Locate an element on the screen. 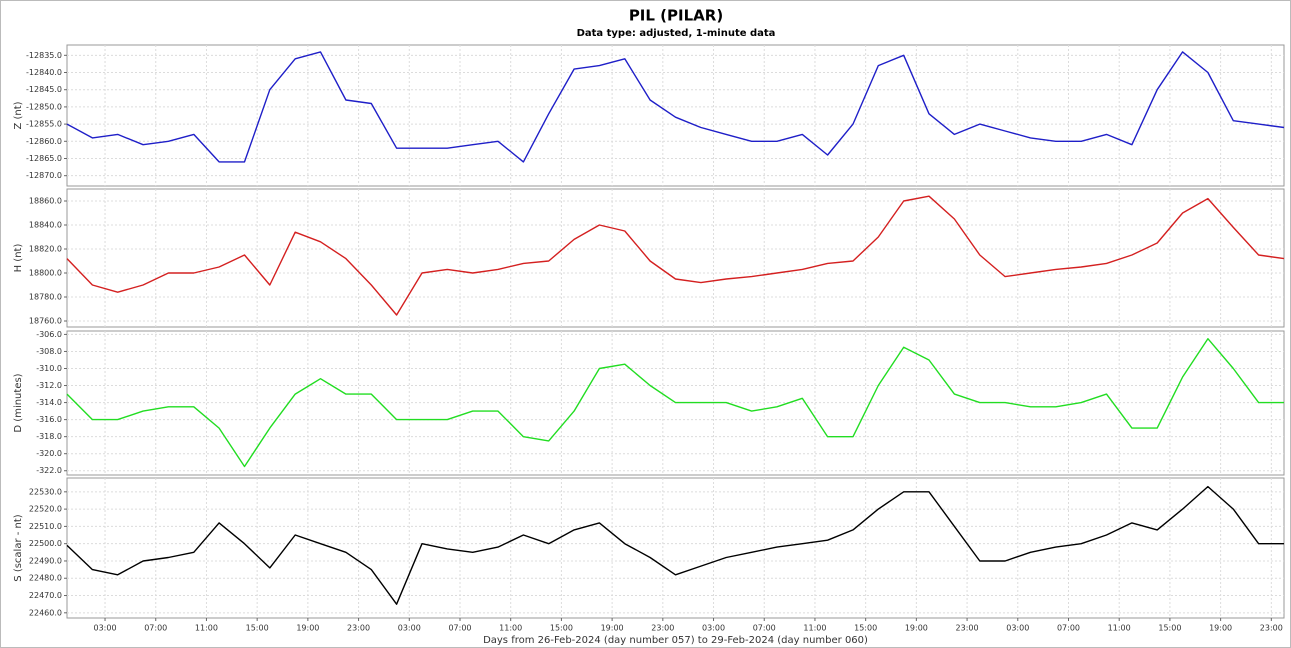 The height and width of the screenshot is (648, 1291). y-tick-label: 22490.0 is located at coordinates (45, 560).